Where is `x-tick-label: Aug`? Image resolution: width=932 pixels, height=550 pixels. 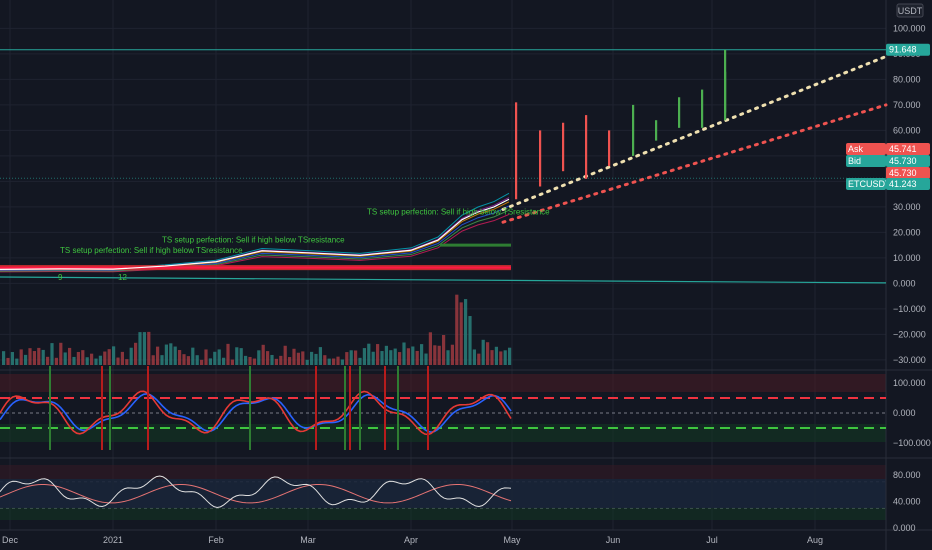 x-tick-label: Aug is located at coordinates (815, 540).